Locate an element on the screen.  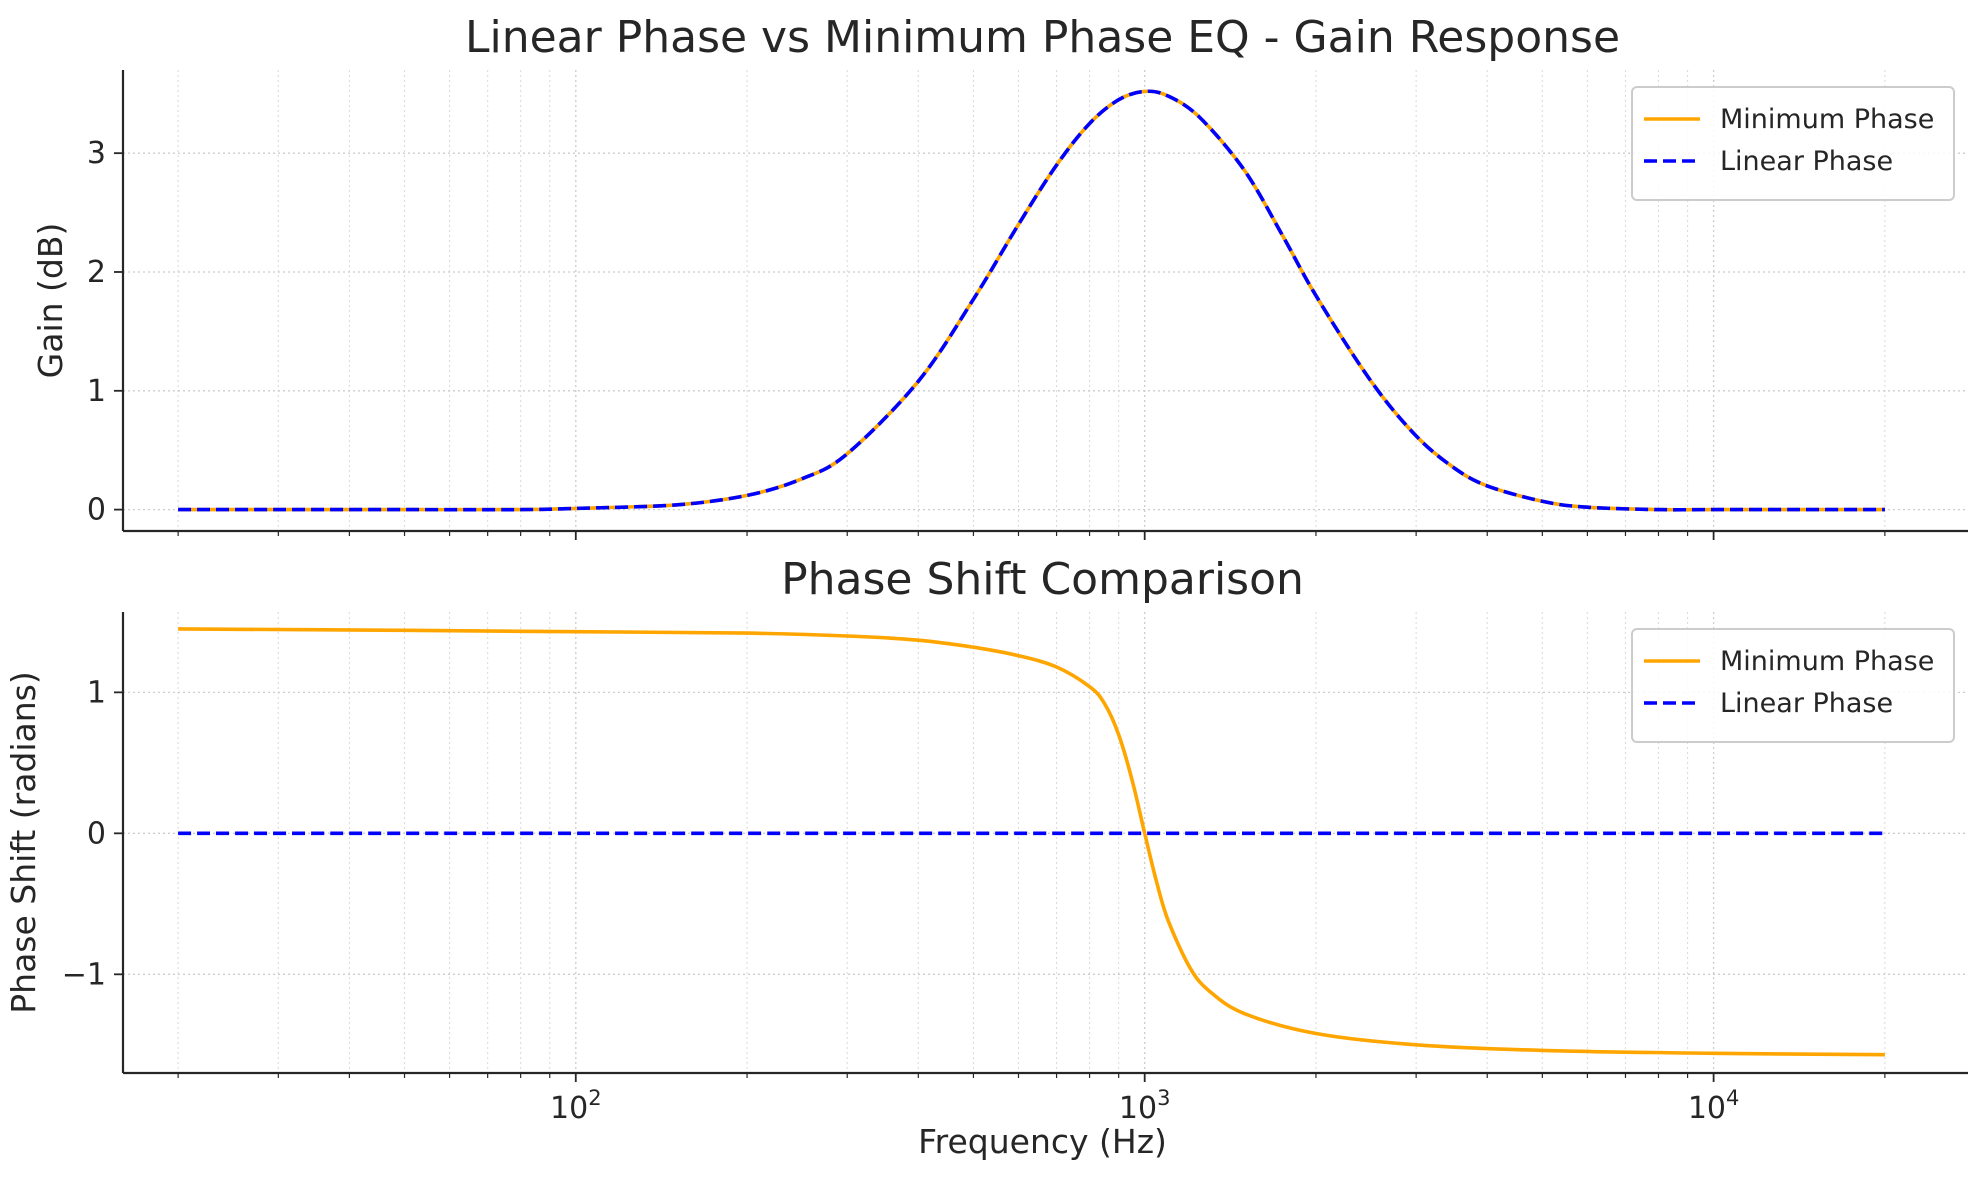
chart0-legend: Minimum Phase Linear Phase is located at coordinates (1793, 143).